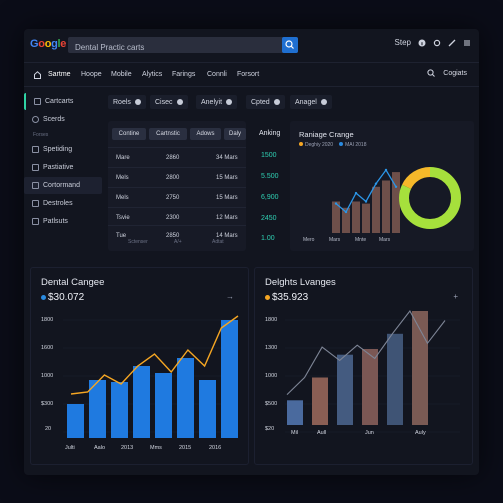  Describe the element at coordinates (322, 433) in the screenshot. I see `x-tick-label: Aull` at that location.